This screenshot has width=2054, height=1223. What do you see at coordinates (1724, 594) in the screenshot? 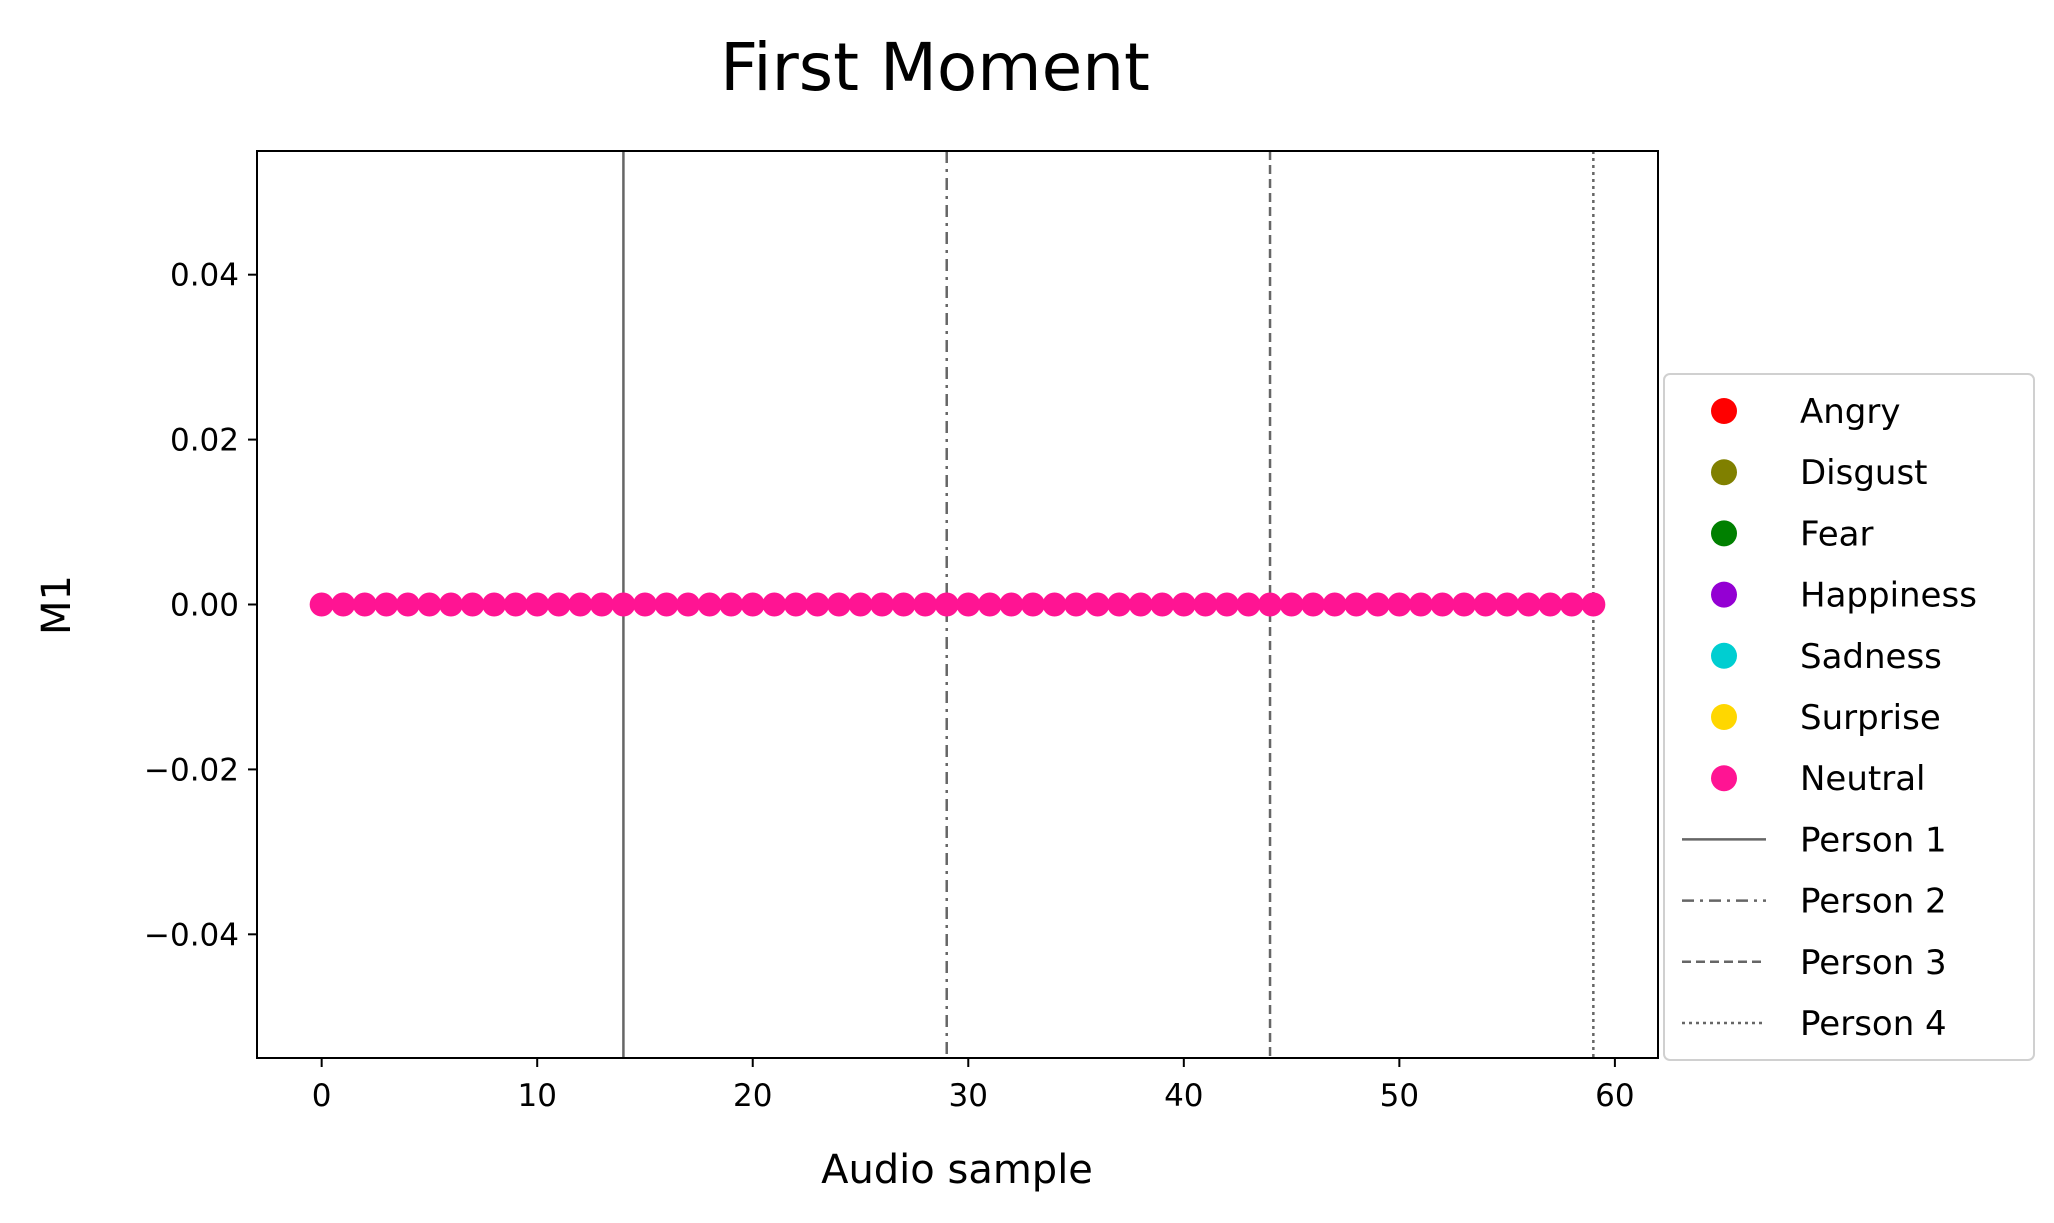
I see `legend-marker-happiness` at bounding box center [1724, 594].